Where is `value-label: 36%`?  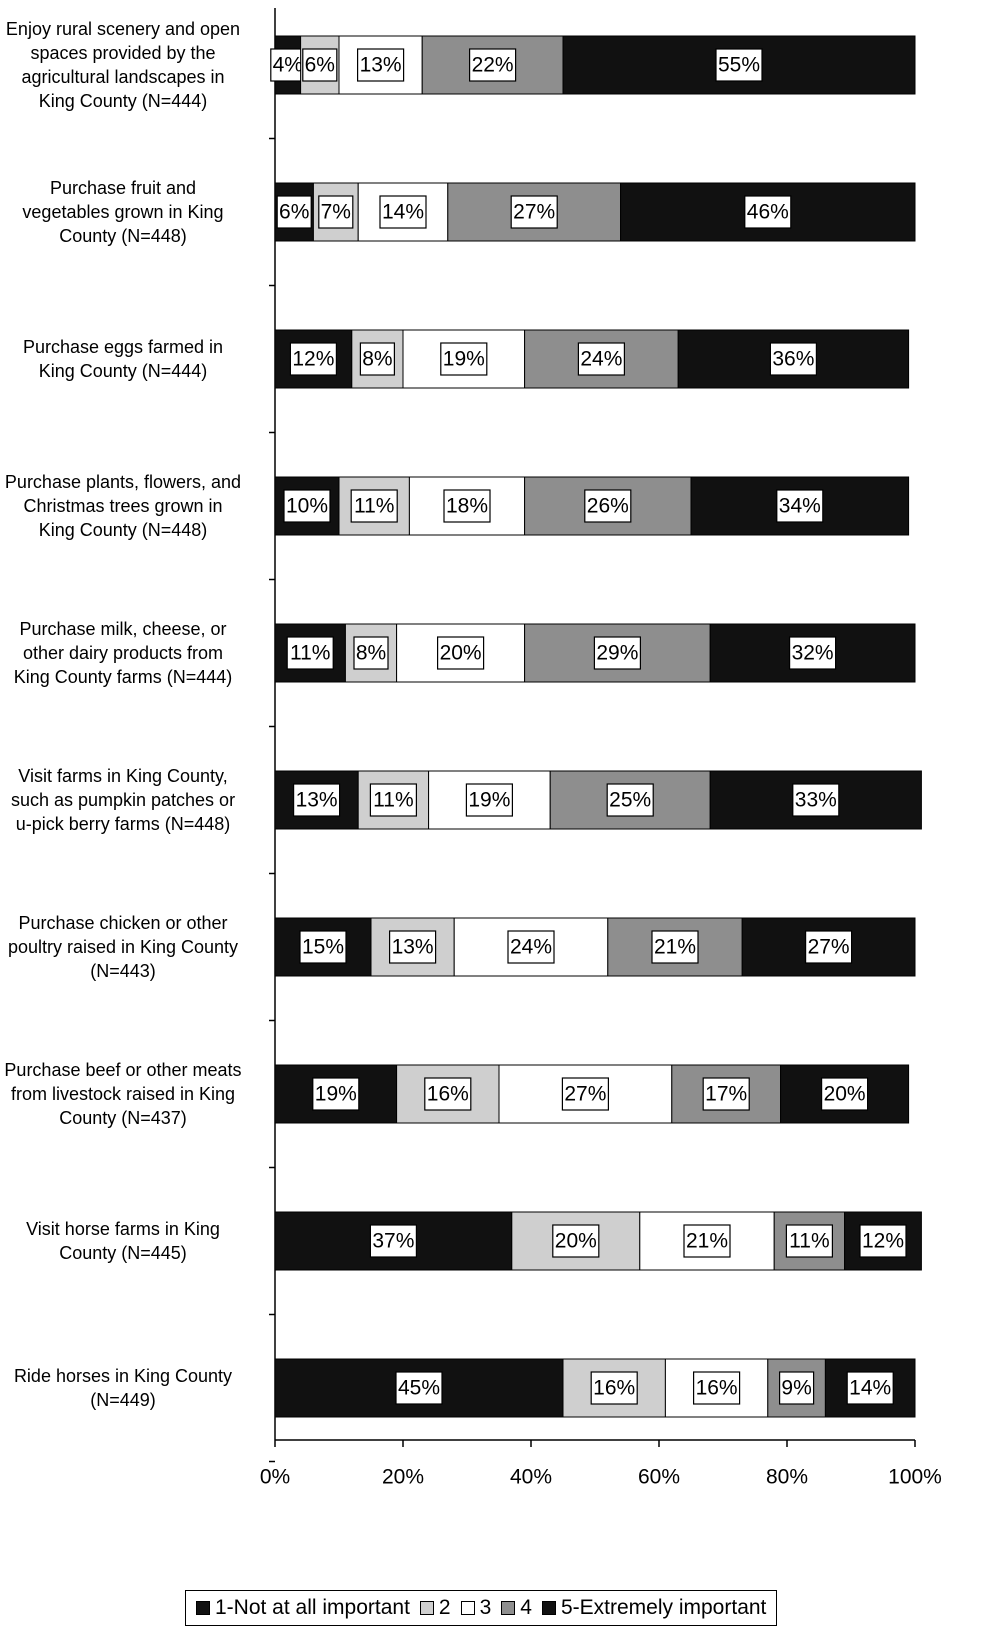
value-label: 36% is located at coordinates (793, 359).